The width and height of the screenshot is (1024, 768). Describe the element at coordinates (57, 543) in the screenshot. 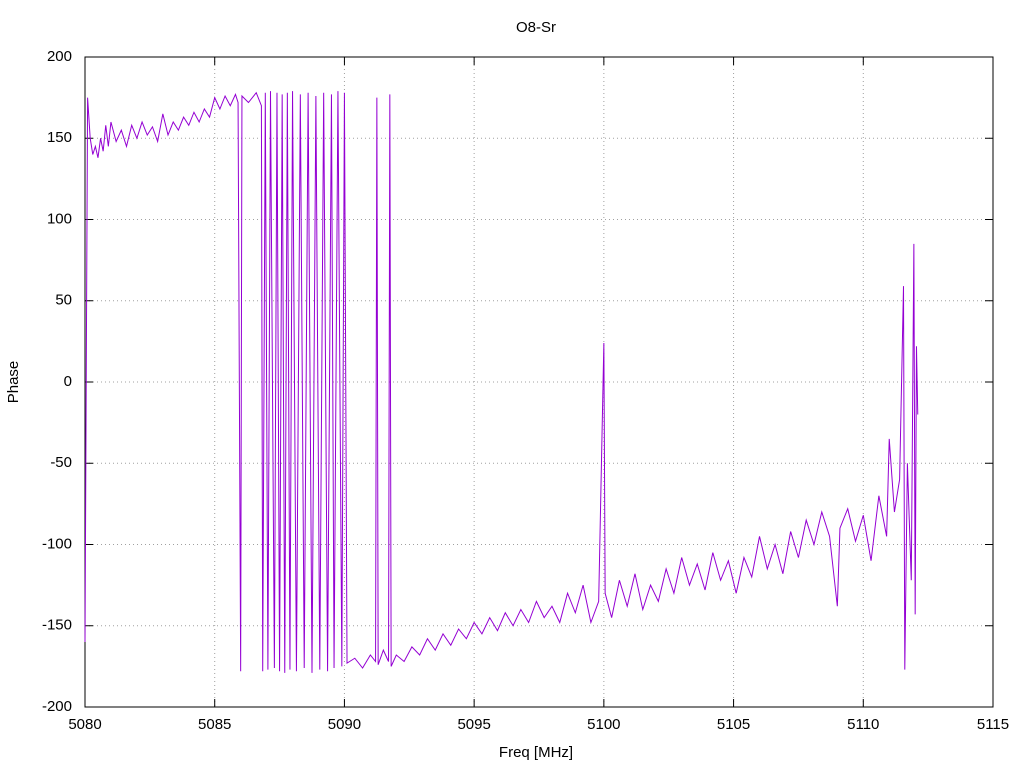

I see `y-tick-label: -100` at that location.